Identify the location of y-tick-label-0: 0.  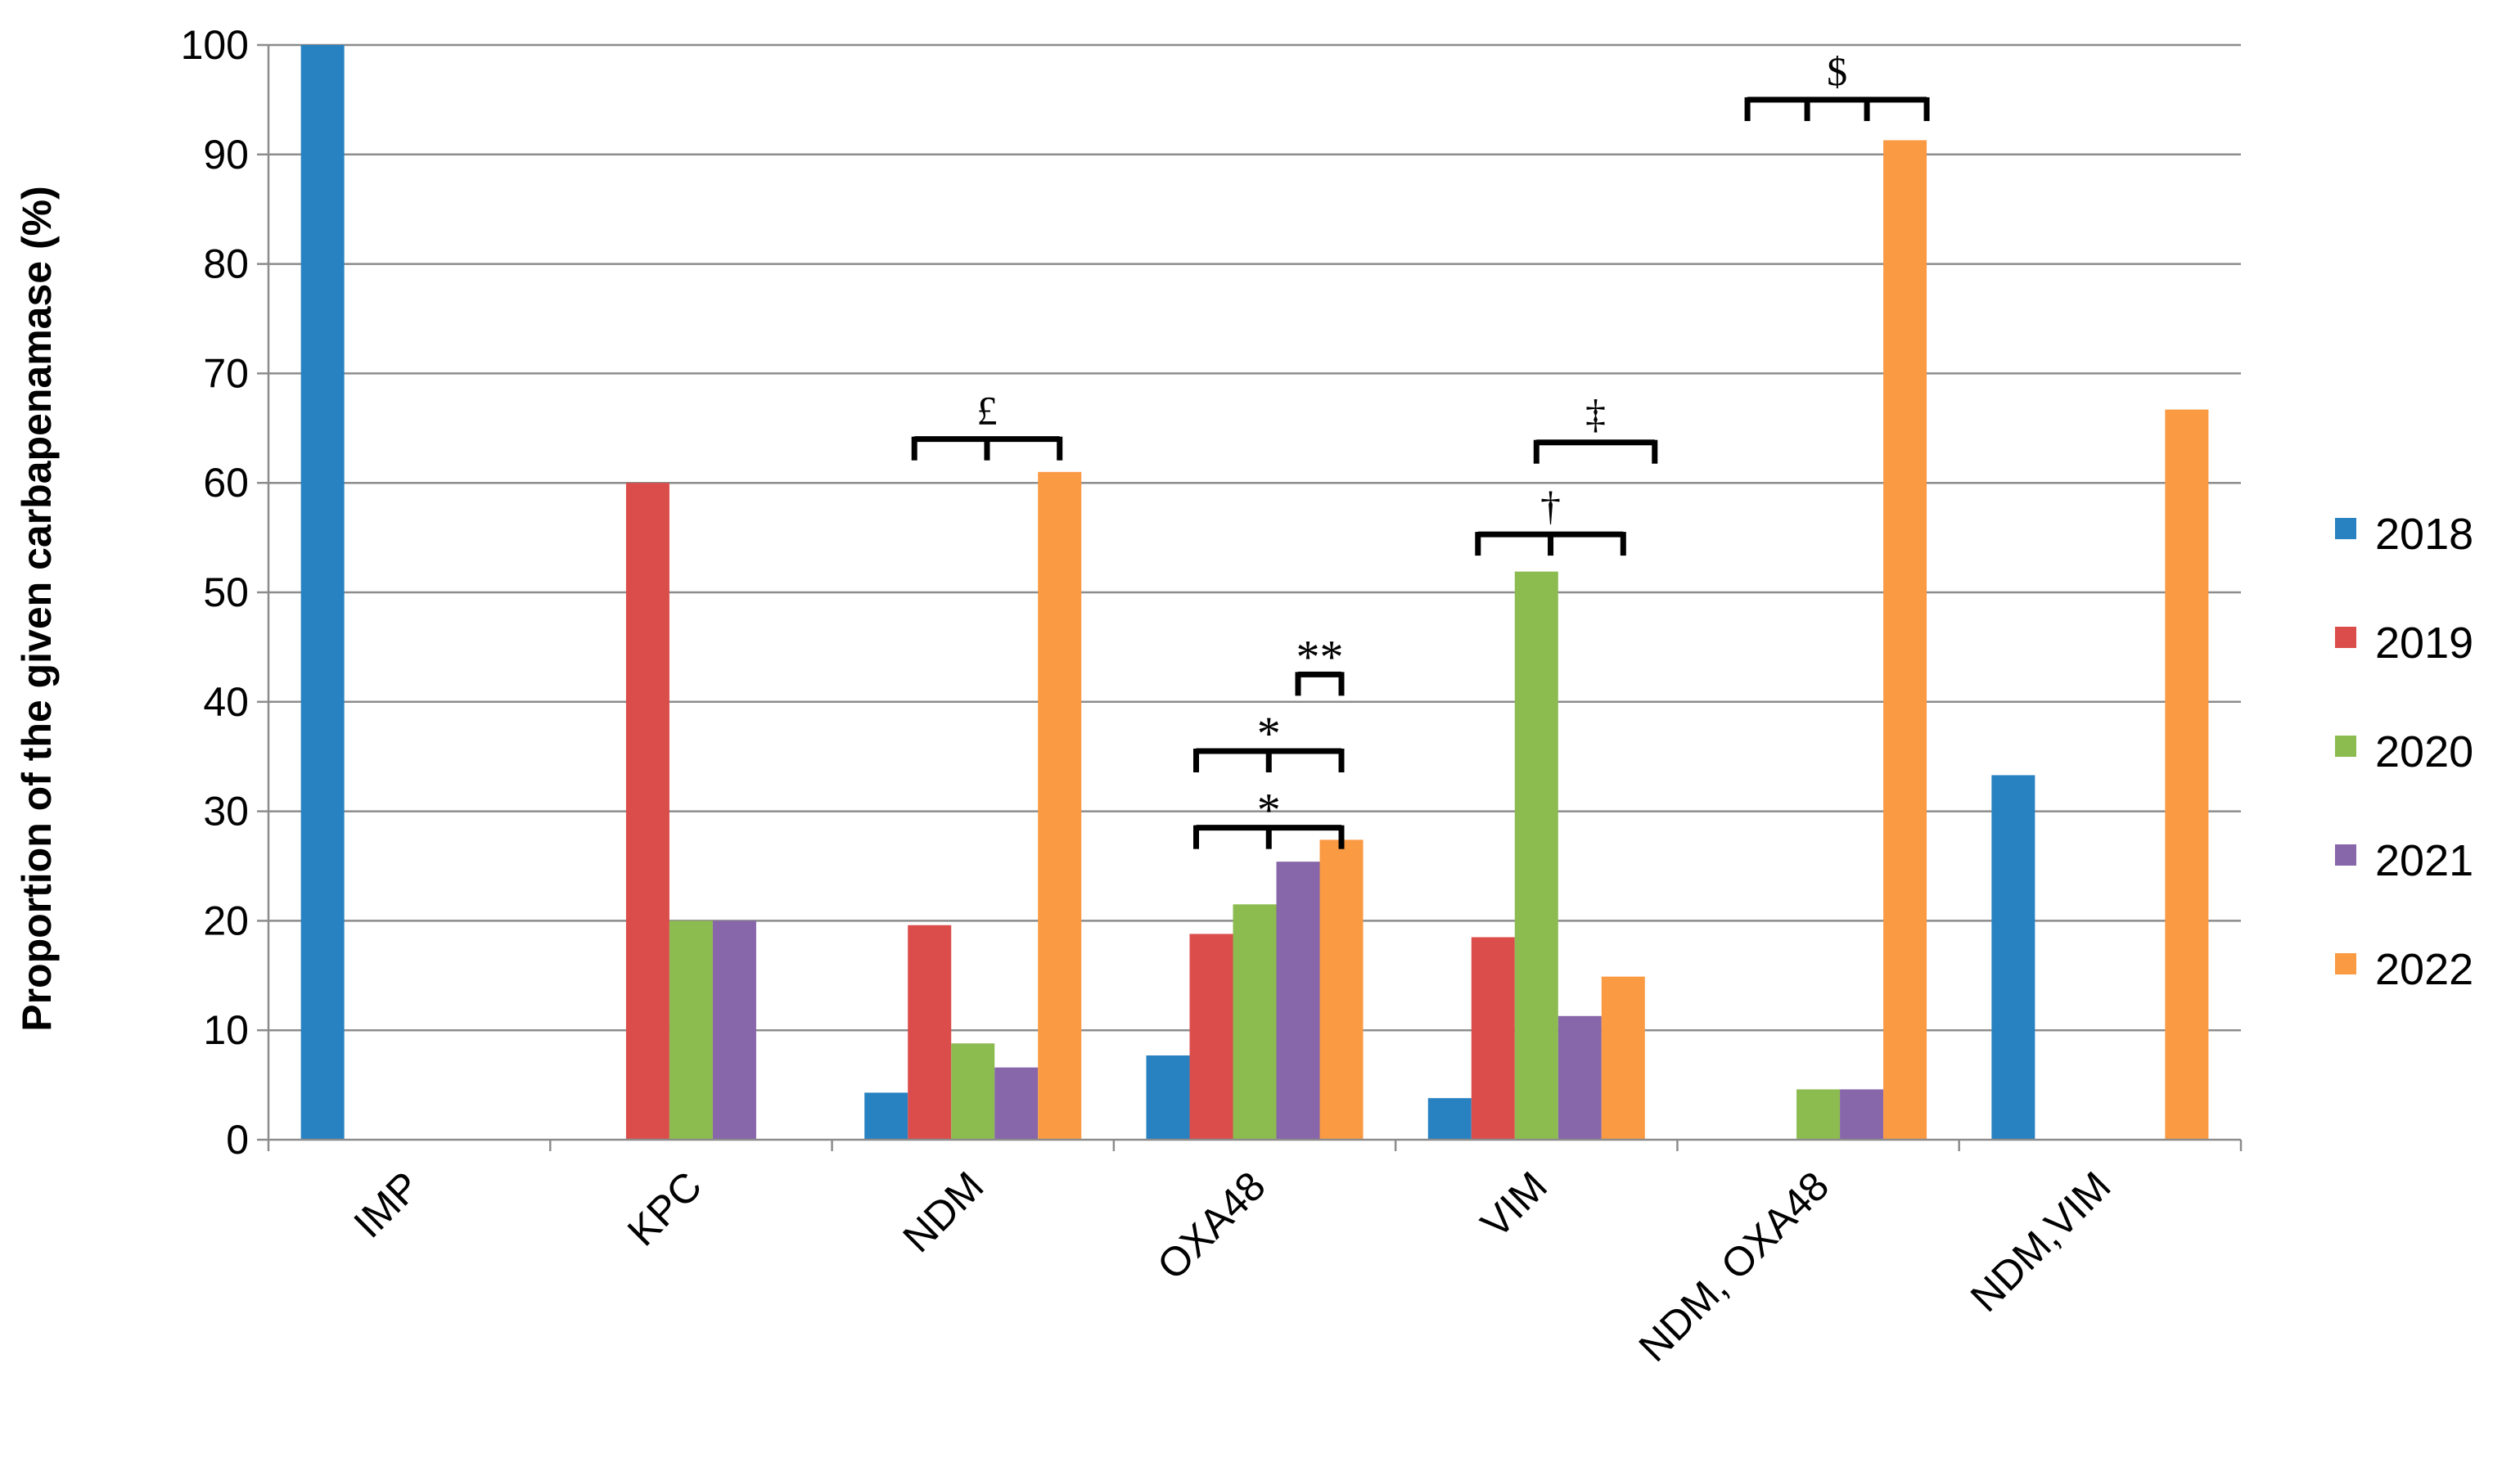
(237, 1140).